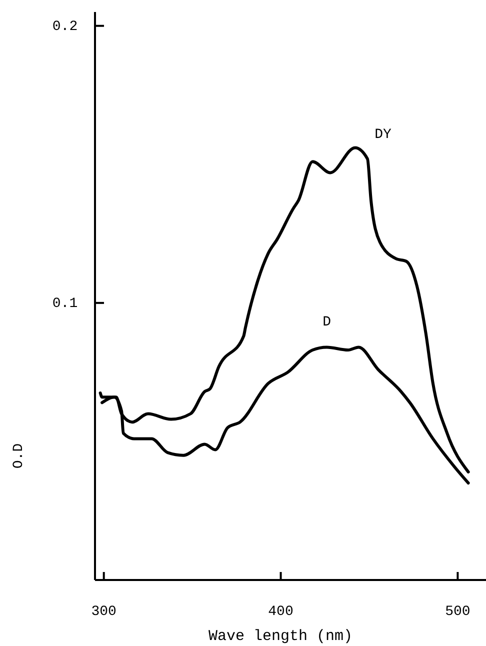 The height and width of the screenshot is (646, 486). Describe the element at coordinates (280, 636) in the screenshot. I see `x-axis-title: Wave length (nm)` at that location.